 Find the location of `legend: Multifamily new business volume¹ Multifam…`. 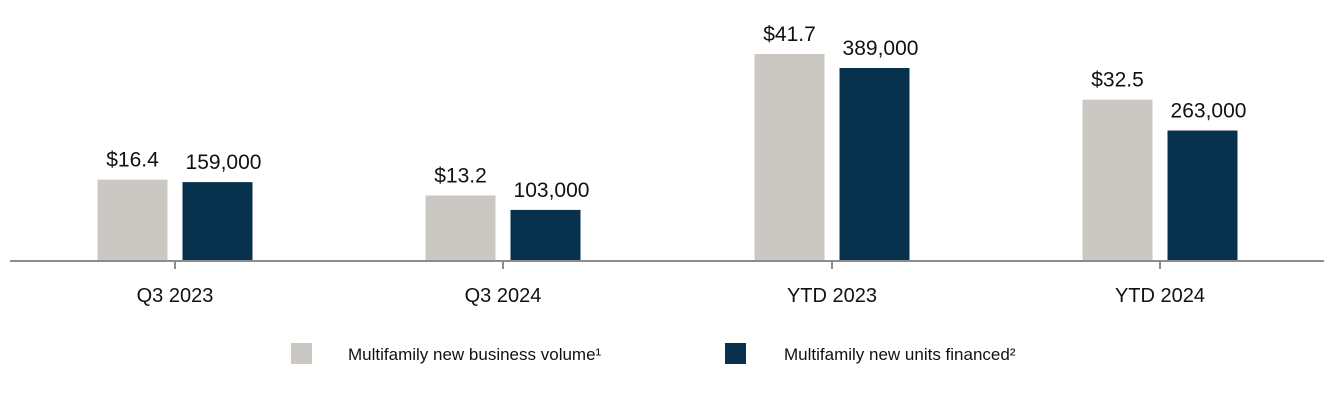

legend: Multifamily new business volume¹ Multifam… is located at coordinates (653, 353).